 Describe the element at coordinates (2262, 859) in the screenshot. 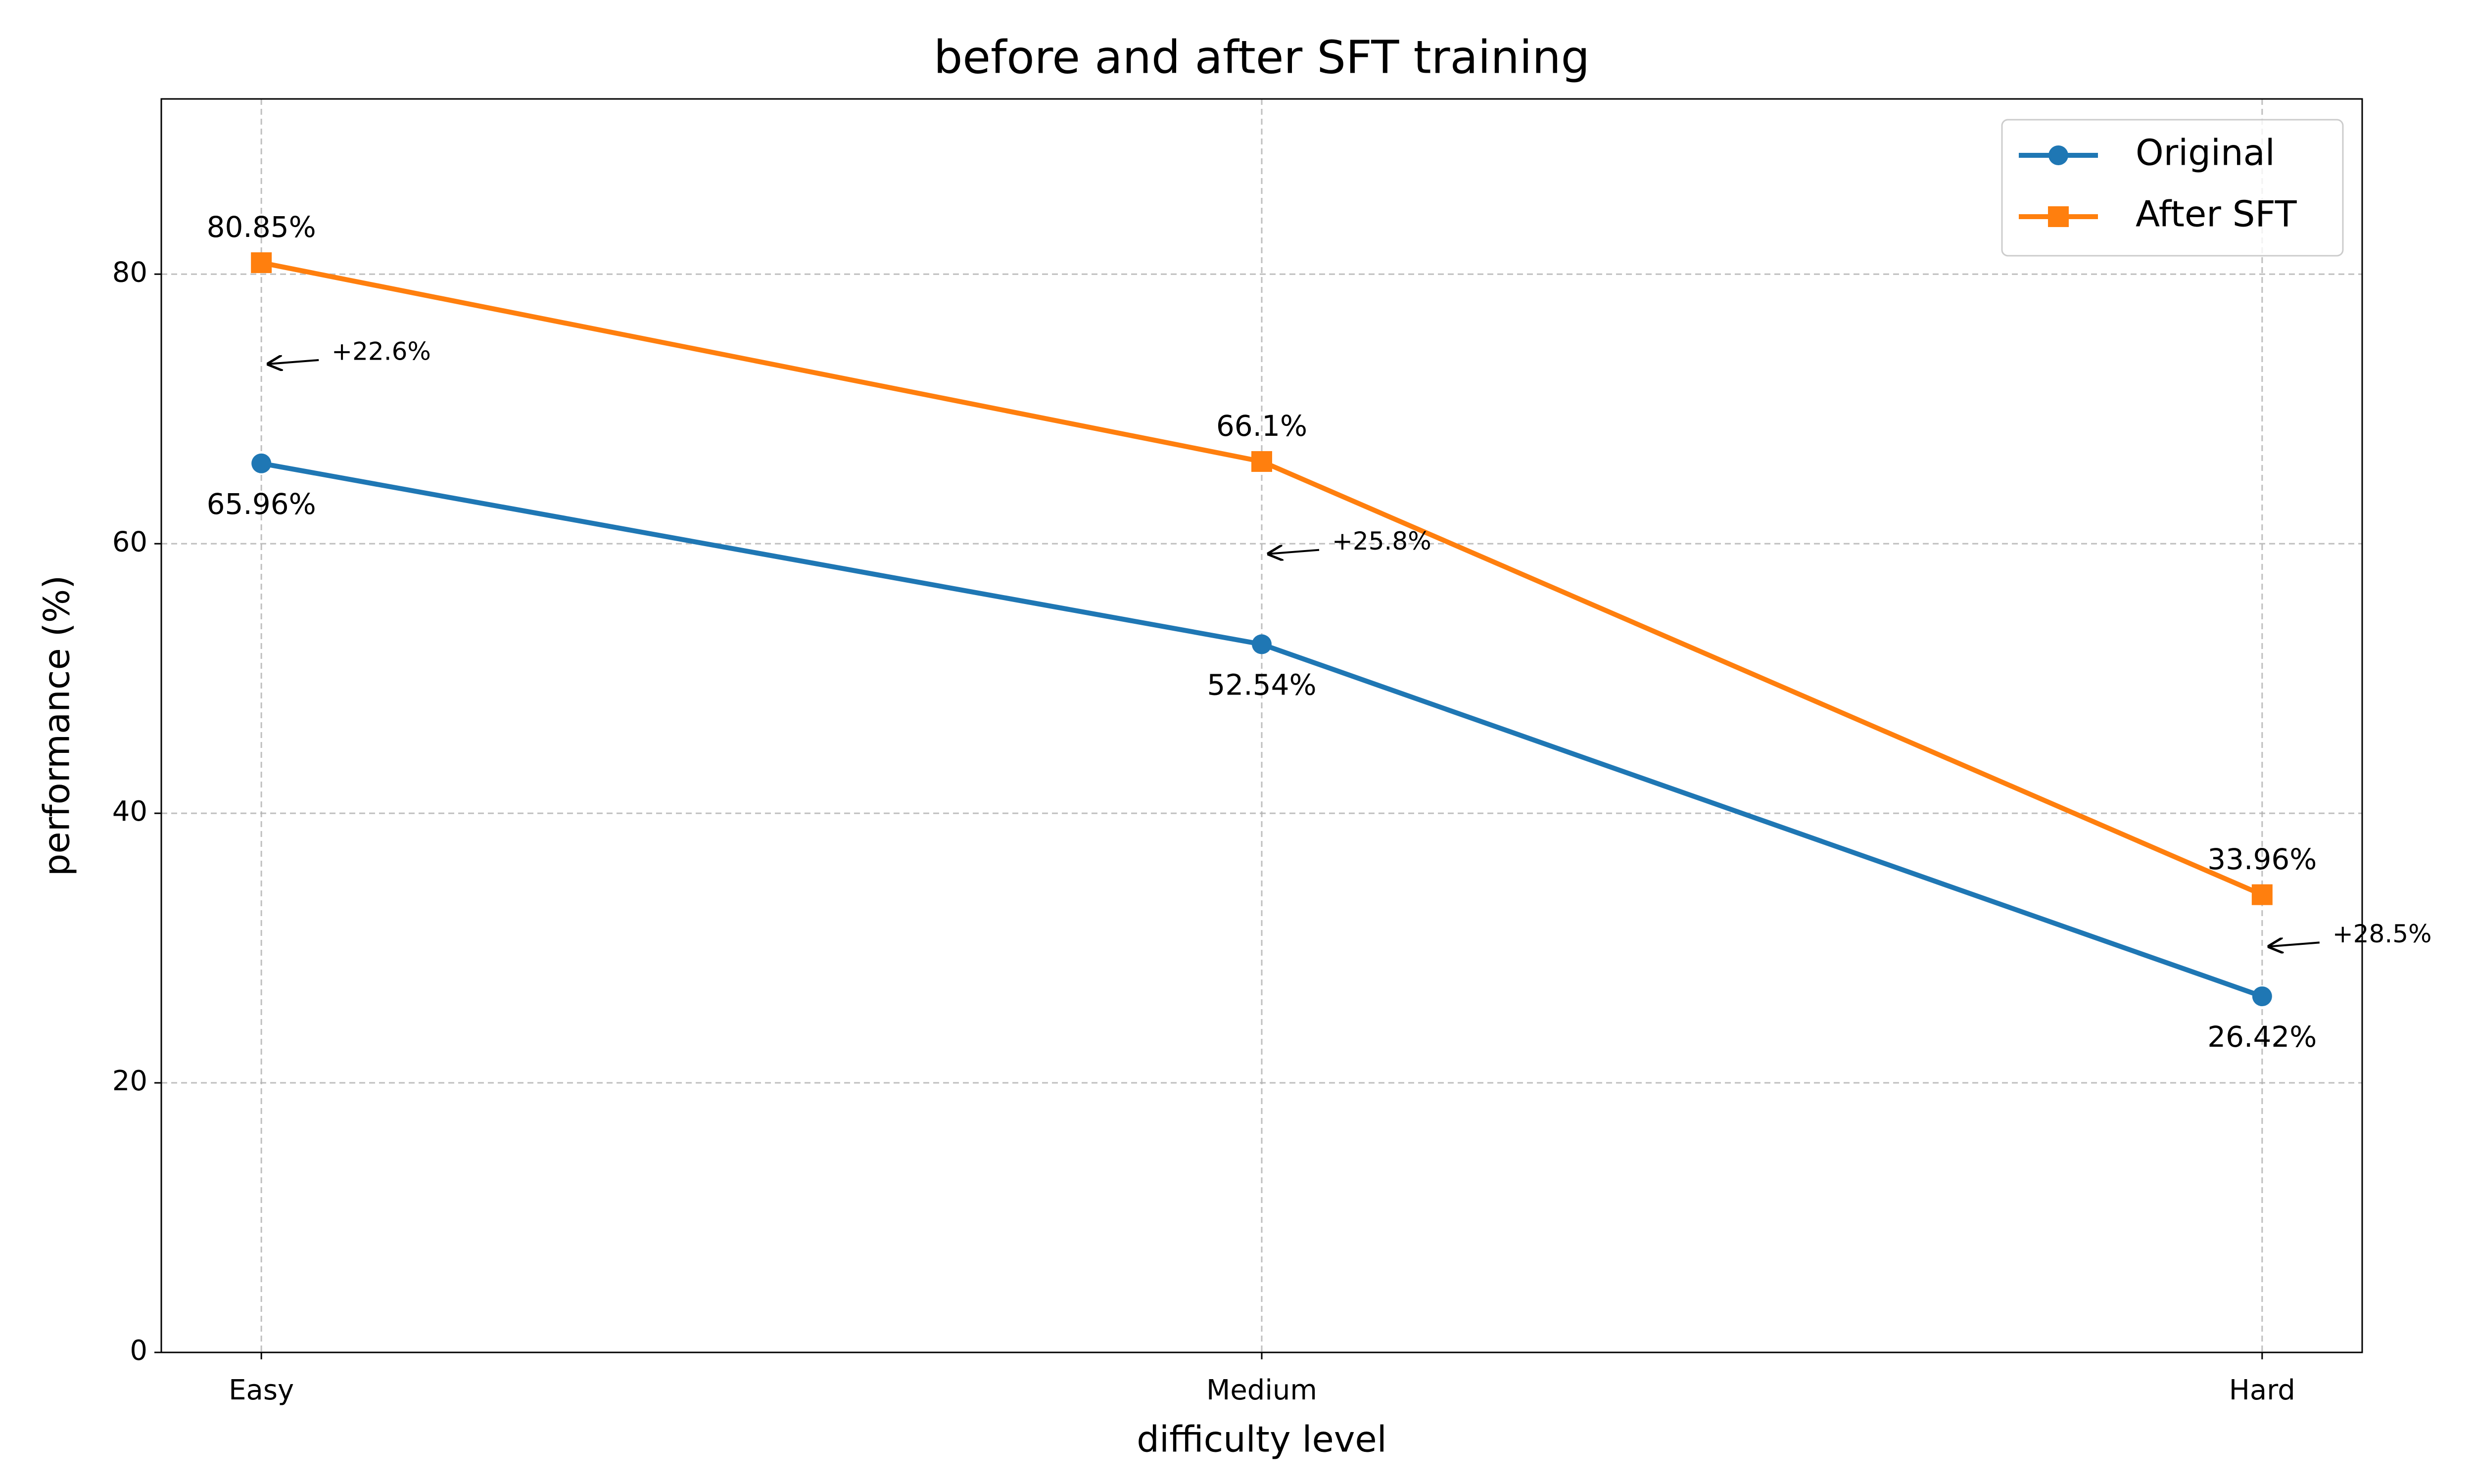

I see `data-label: 33.96%` at that location.